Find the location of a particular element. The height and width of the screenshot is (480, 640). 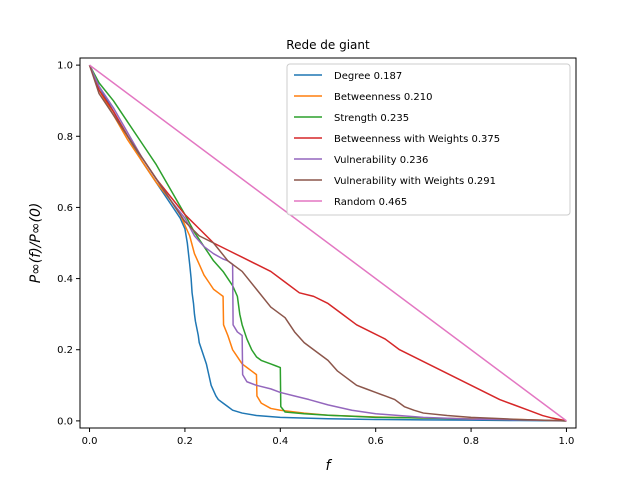

legend-box is located at coordinates (428, 139).